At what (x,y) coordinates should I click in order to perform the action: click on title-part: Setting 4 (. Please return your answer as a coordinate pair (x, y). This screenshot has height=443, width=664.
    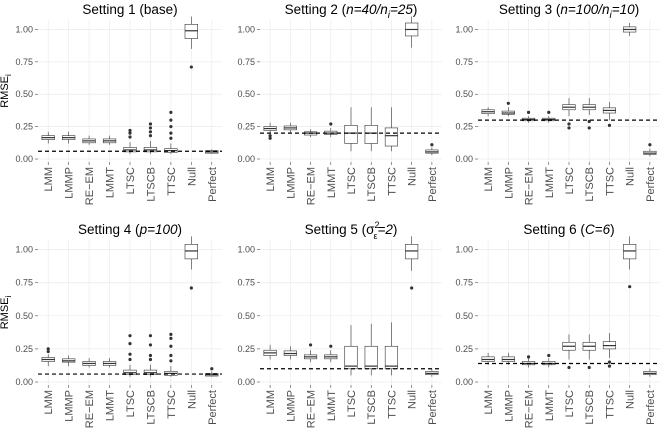
    Looking at the image, I should click on (109, 229).